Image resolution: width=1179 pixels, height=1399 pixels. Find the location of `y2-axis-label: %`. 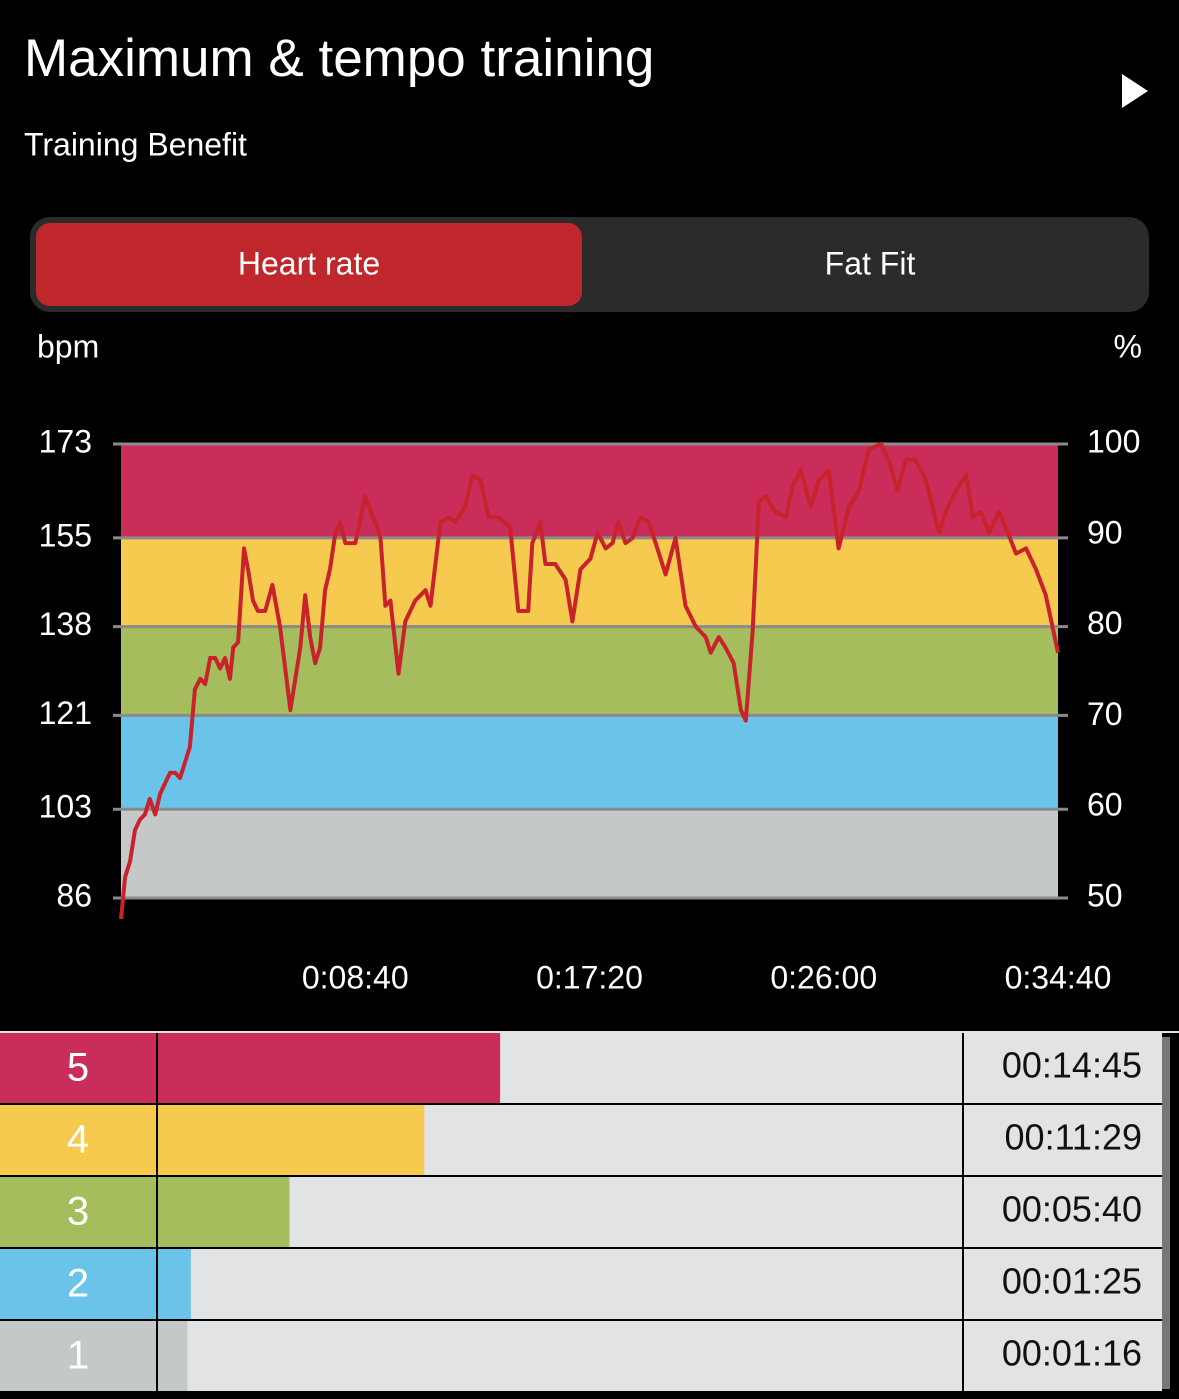

y2-axis-label: % is located at coordinates (1128, 346).